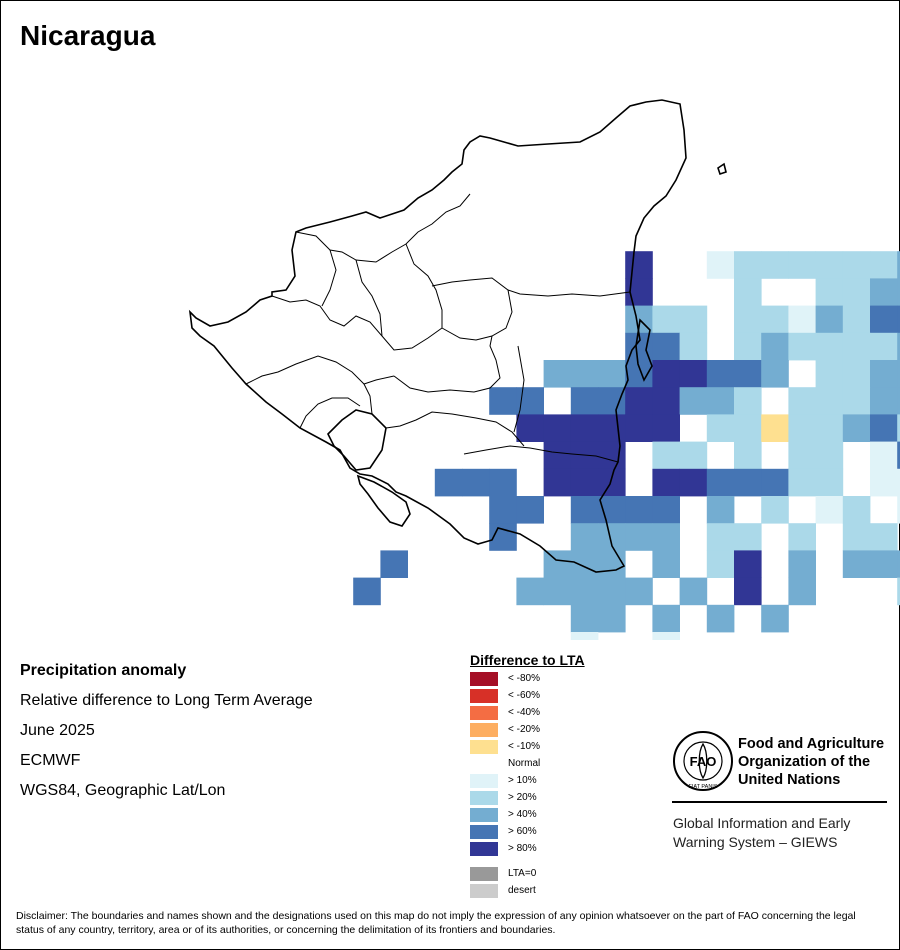 This screenshot has width=900, height=950. I want to click on fao-divider, so click(779, 802).